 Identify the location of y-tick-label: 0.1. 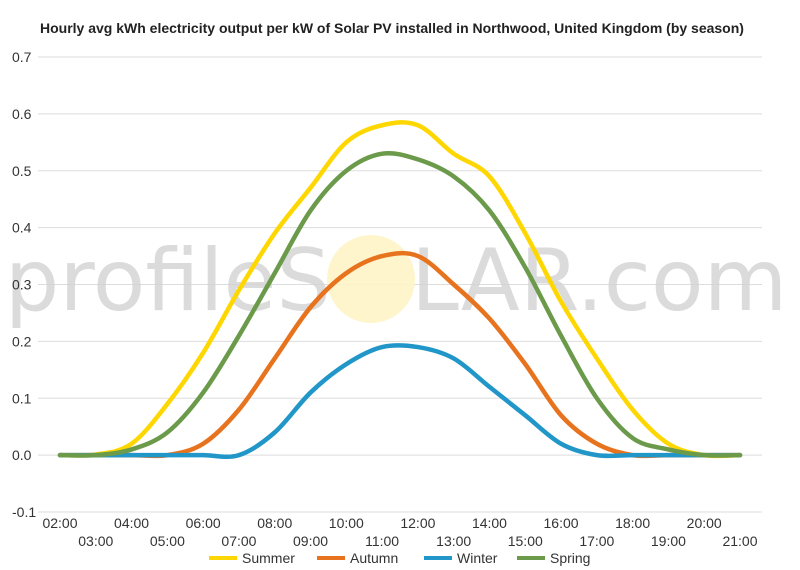
(22, 398).